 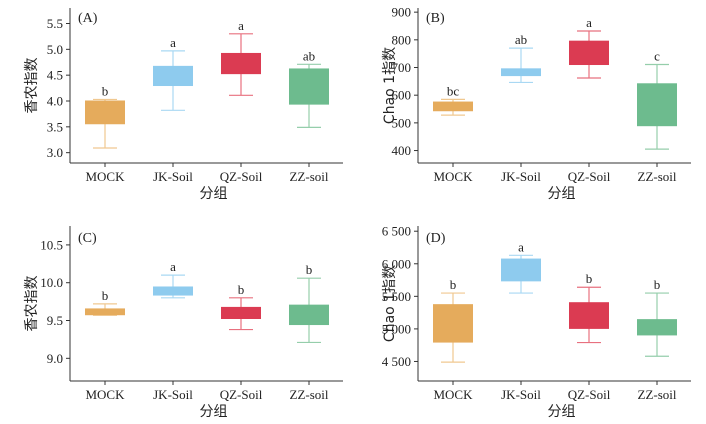 What do you see at coordinates (55, 101) in the screenshot?
I see `y-tick-label: 4.0` at bounding box center [55, 101].